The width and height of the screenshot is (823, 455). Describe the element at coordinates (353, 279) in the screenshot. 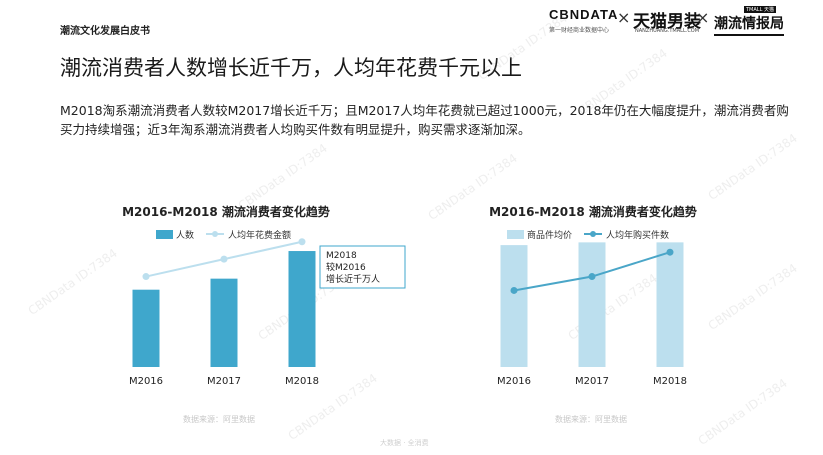

I see `annotation-line: 增长近千万人` at that location.